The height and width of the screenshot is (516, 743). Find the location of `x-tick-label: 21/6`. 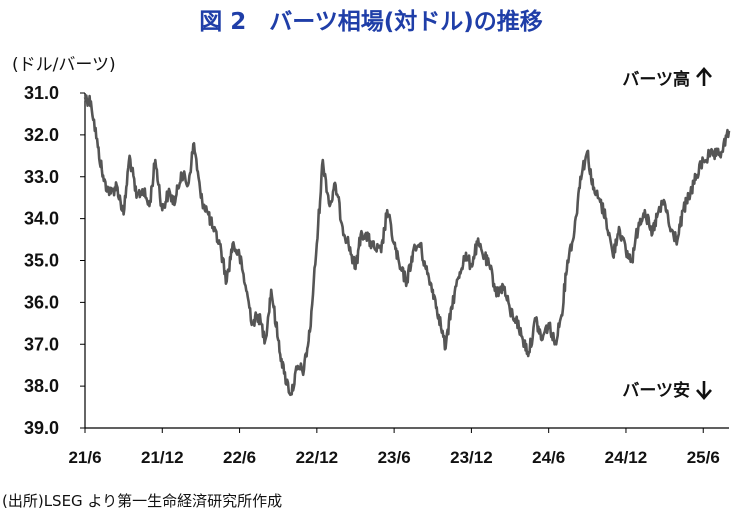

x-tick-label: 21/6 is located at coordinates (84, 457).